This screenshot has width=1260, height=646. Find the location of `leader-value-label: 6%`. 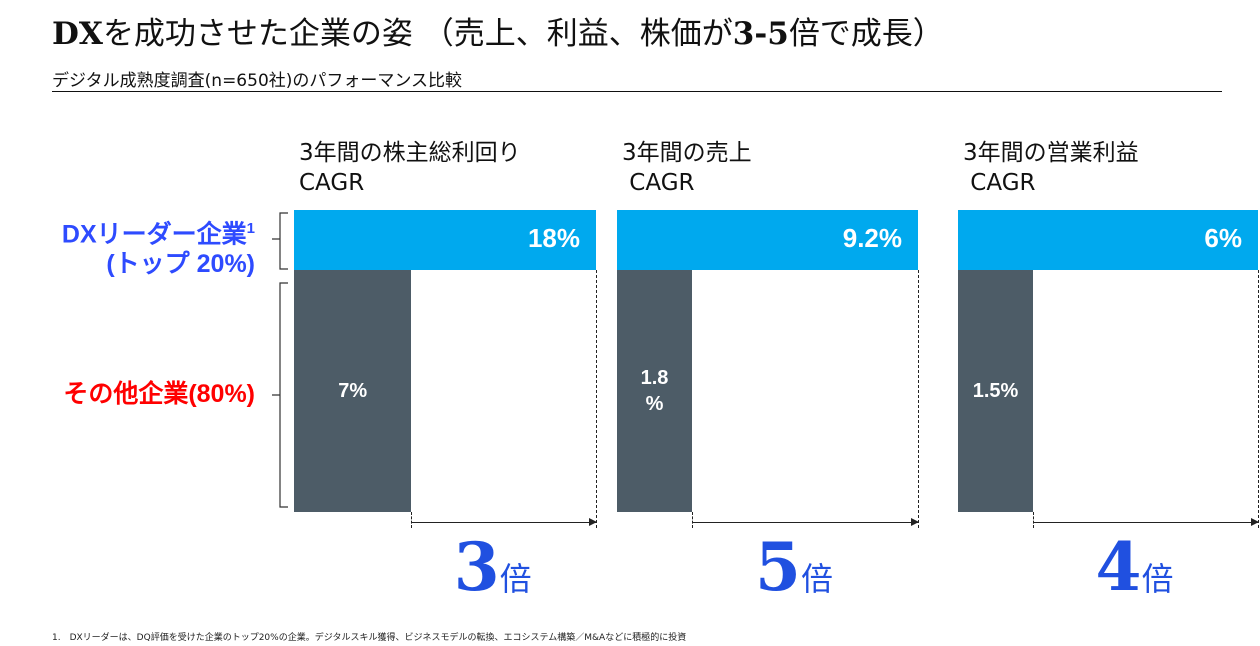

leader-value-label: 6% is located at coordinates (1223, 238).